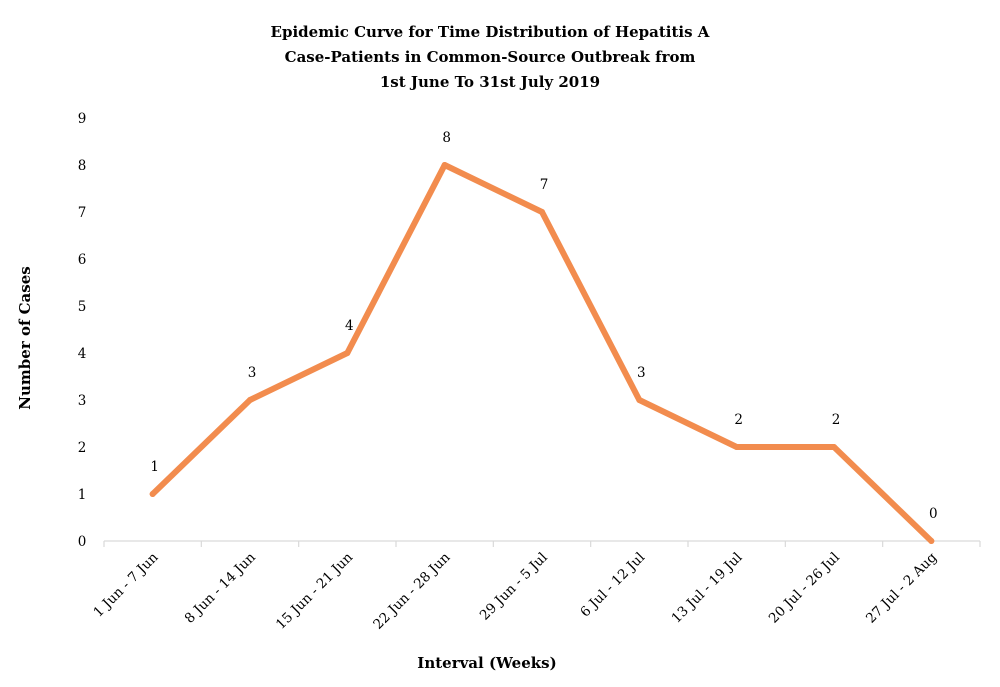  Describe the element at coordinates (514, 587) in the screenshot. I see `x-tick-label: 29 Jun - 5 Jul` at that location.